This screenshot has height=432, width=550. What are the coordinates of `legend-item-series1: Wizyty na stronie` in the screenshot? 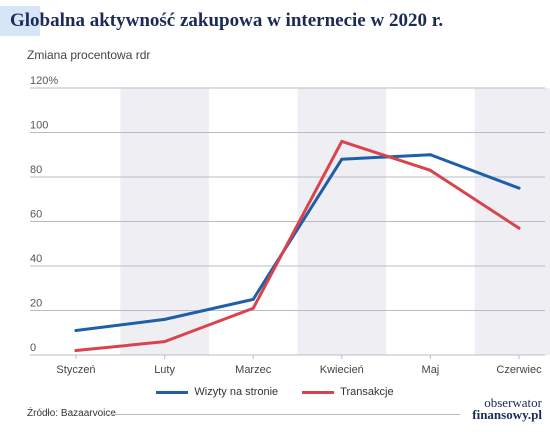 It's located at (217, 392).